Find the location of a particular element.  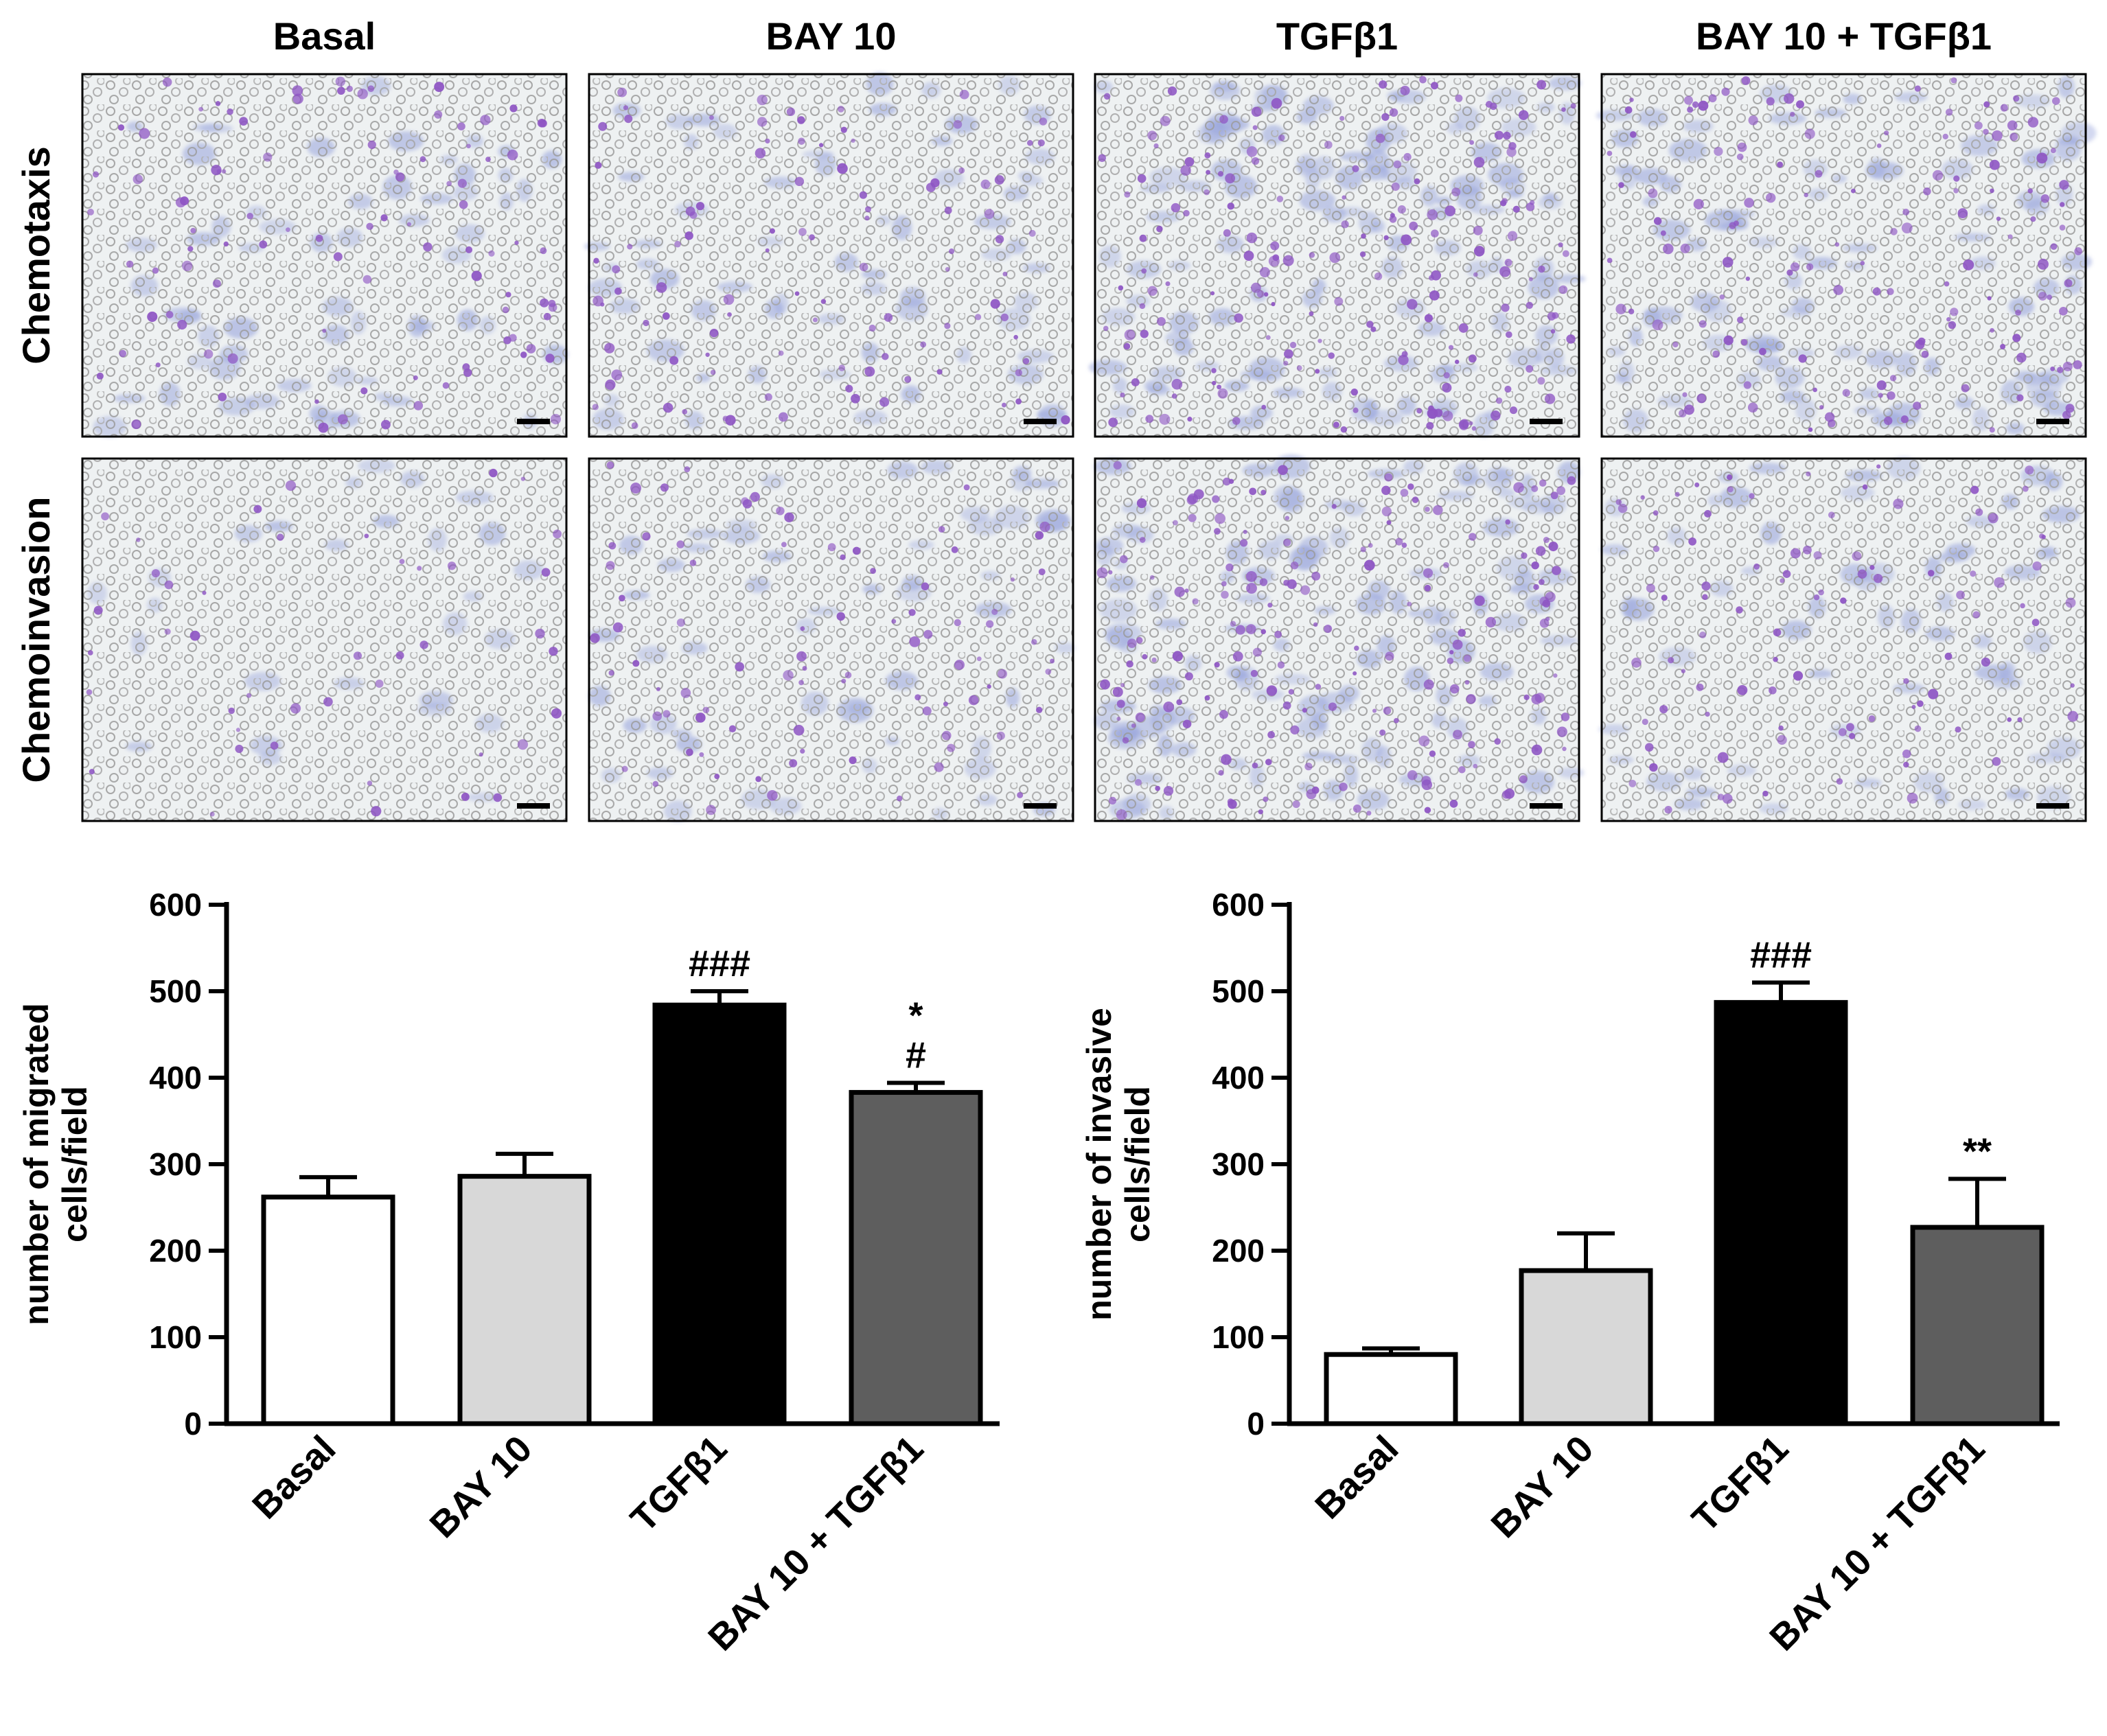

significance-label: # is located at coordinates (916, 1055).